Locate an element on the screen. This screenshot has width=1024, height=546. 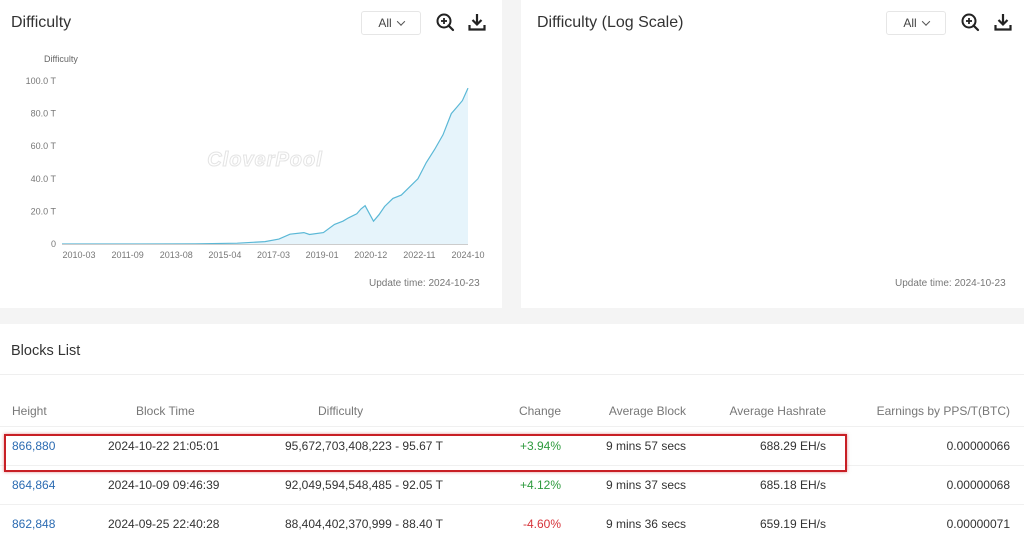
earnings-cell: 0.00000071 is located at coordinates (928, 523).